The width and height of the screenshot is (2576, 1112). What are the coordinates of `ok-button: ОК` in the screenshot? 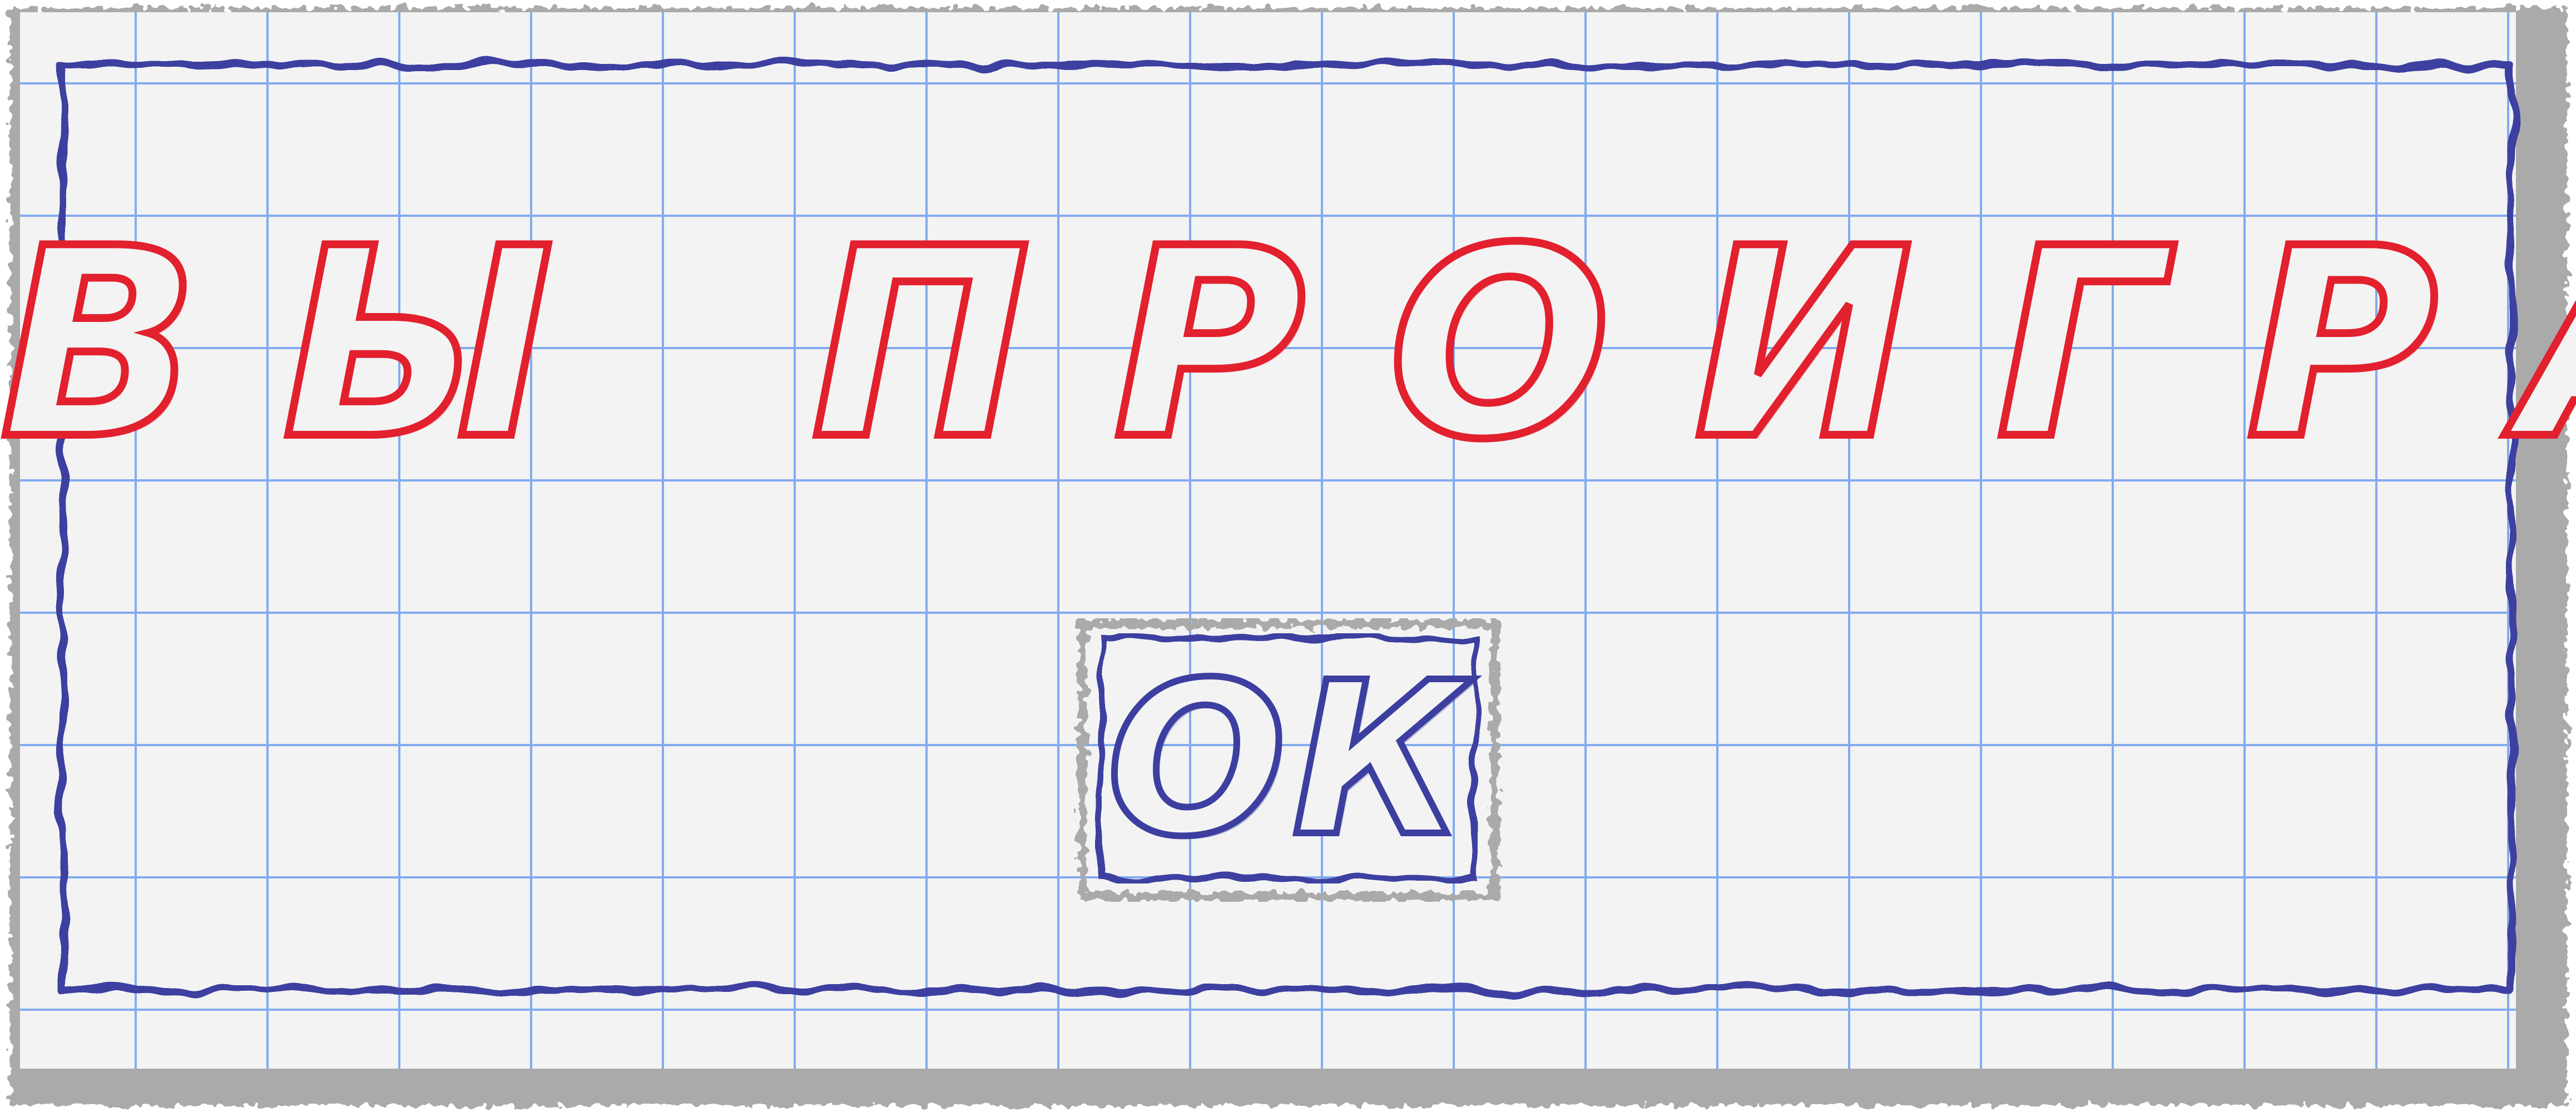 It's located at (1288, 760).